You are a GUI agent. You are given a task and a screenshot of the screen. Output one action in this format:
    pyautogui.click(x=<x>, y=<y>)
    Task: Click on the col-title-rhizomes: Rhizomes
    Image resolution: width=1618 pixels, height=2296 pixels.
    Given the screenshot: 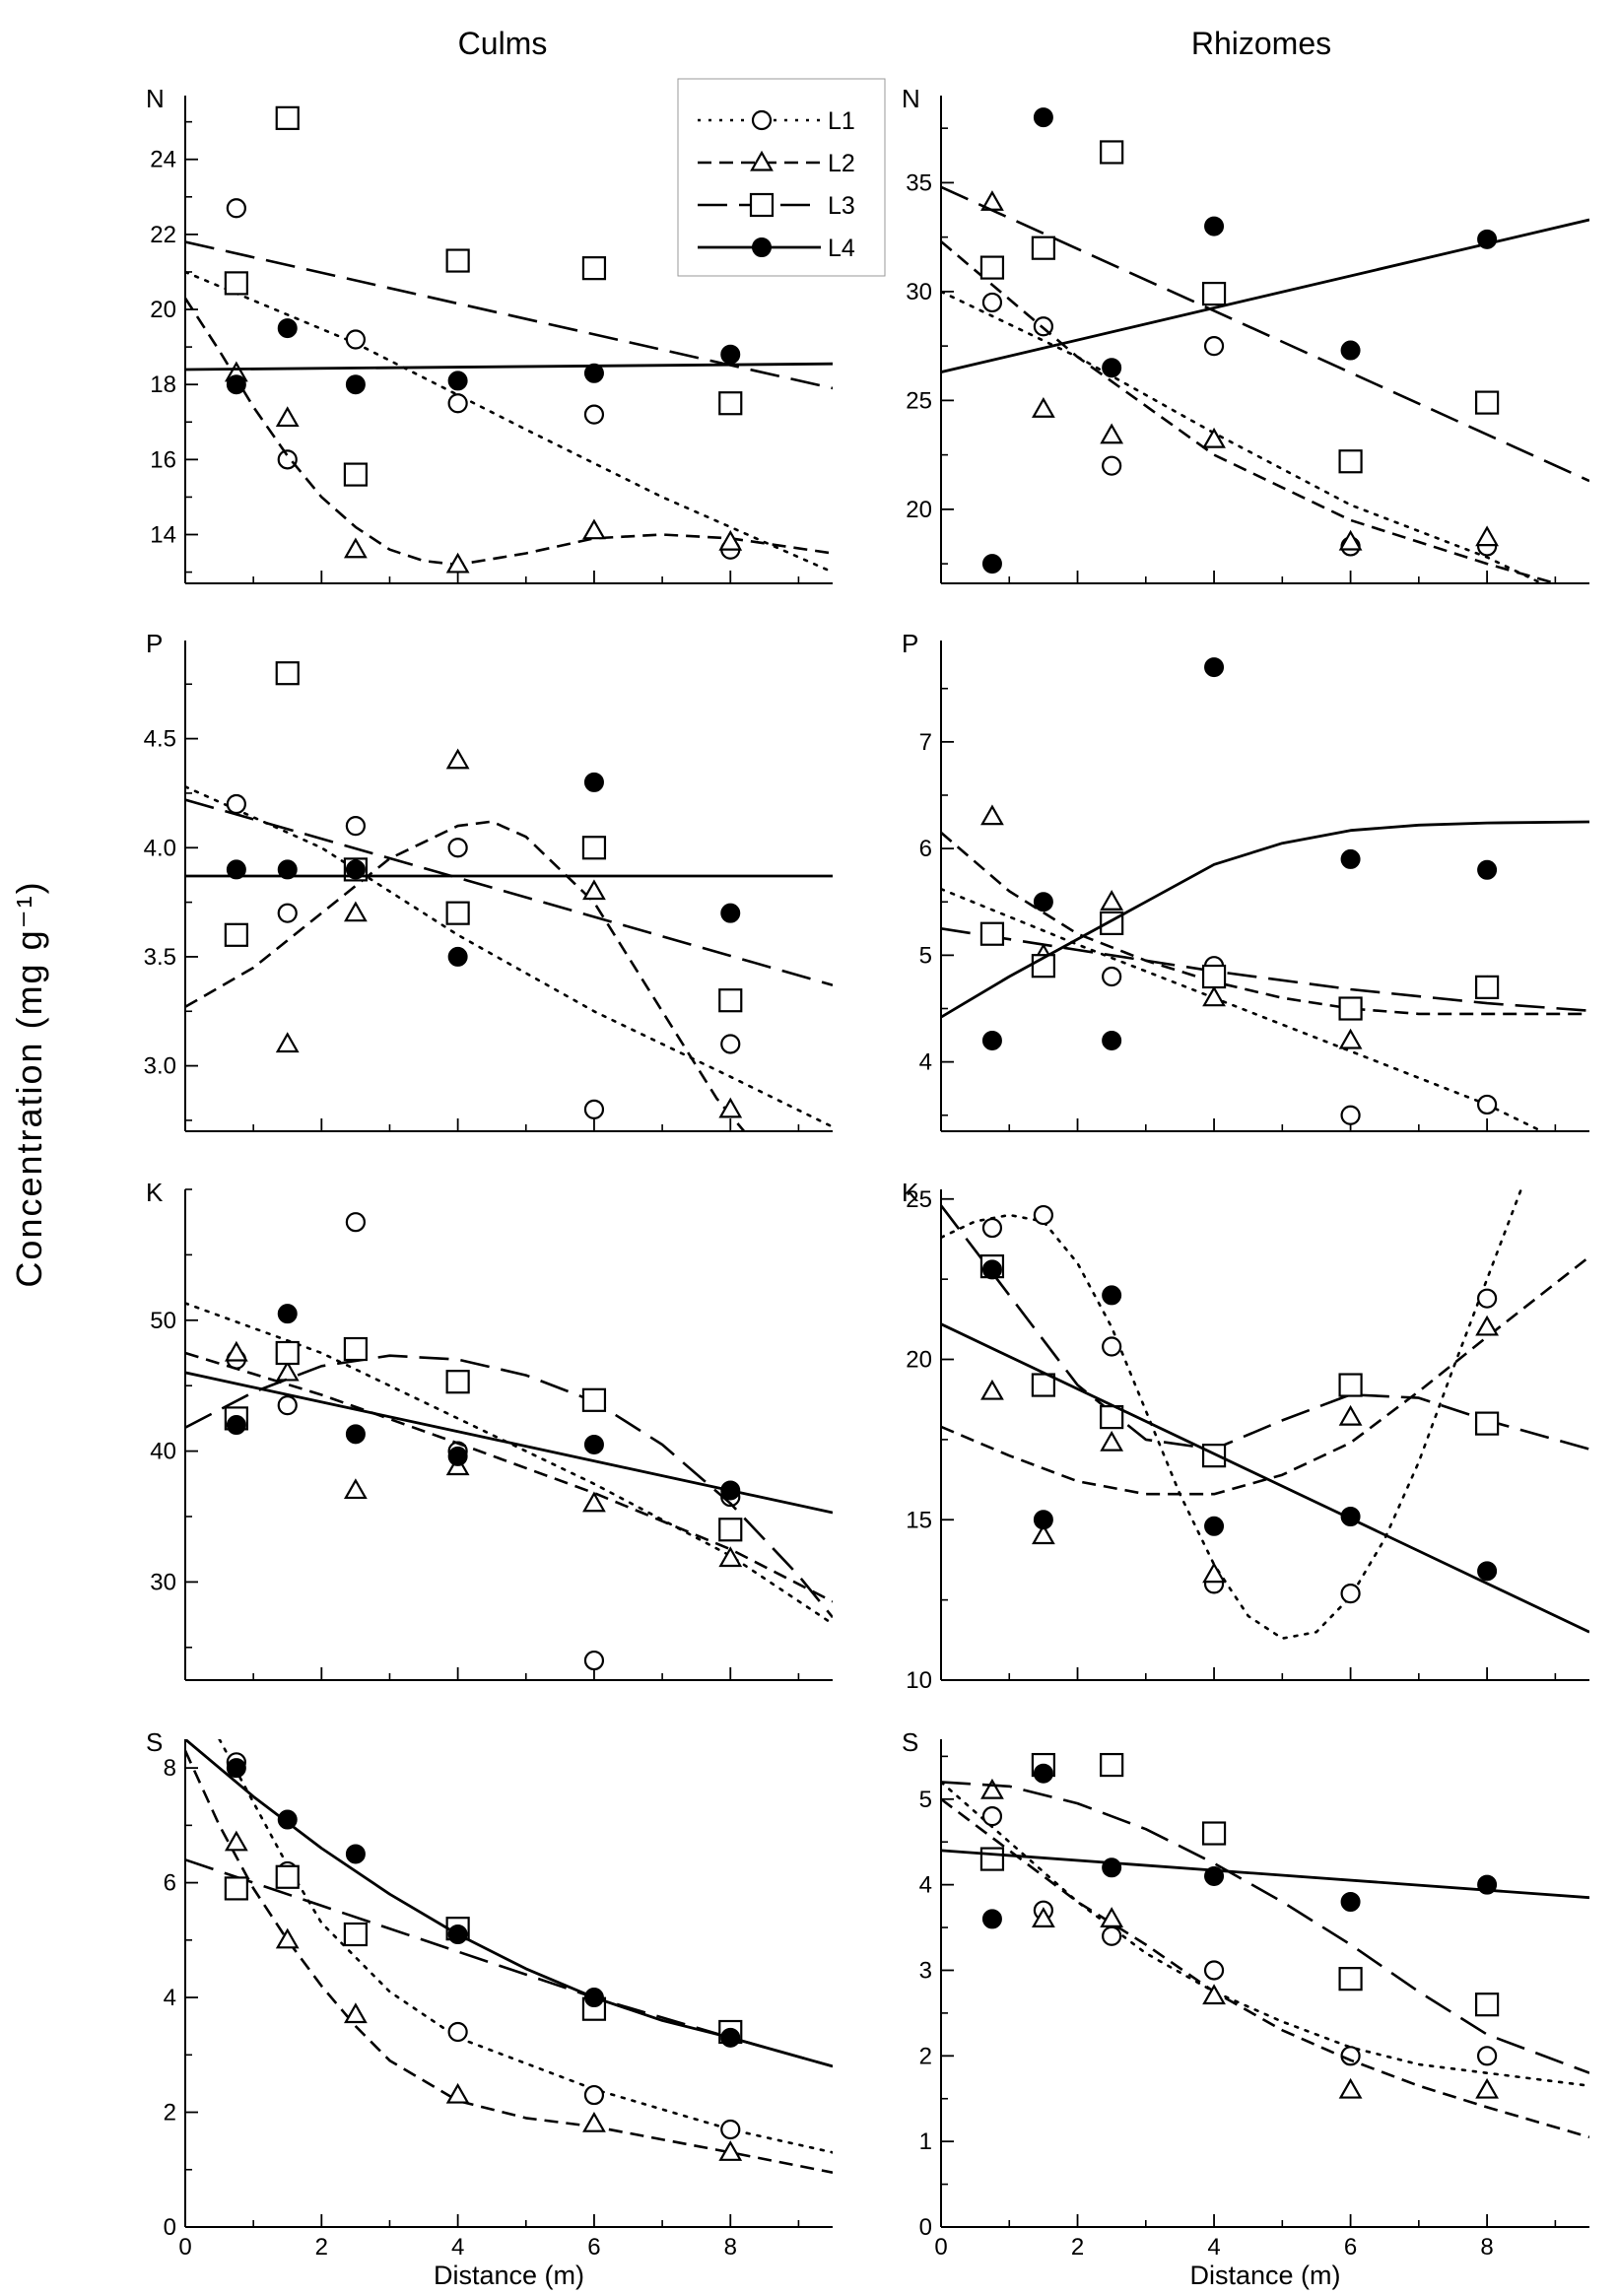 What is the action you would take?
    pyautogui.click(x=1261, y=43)
    